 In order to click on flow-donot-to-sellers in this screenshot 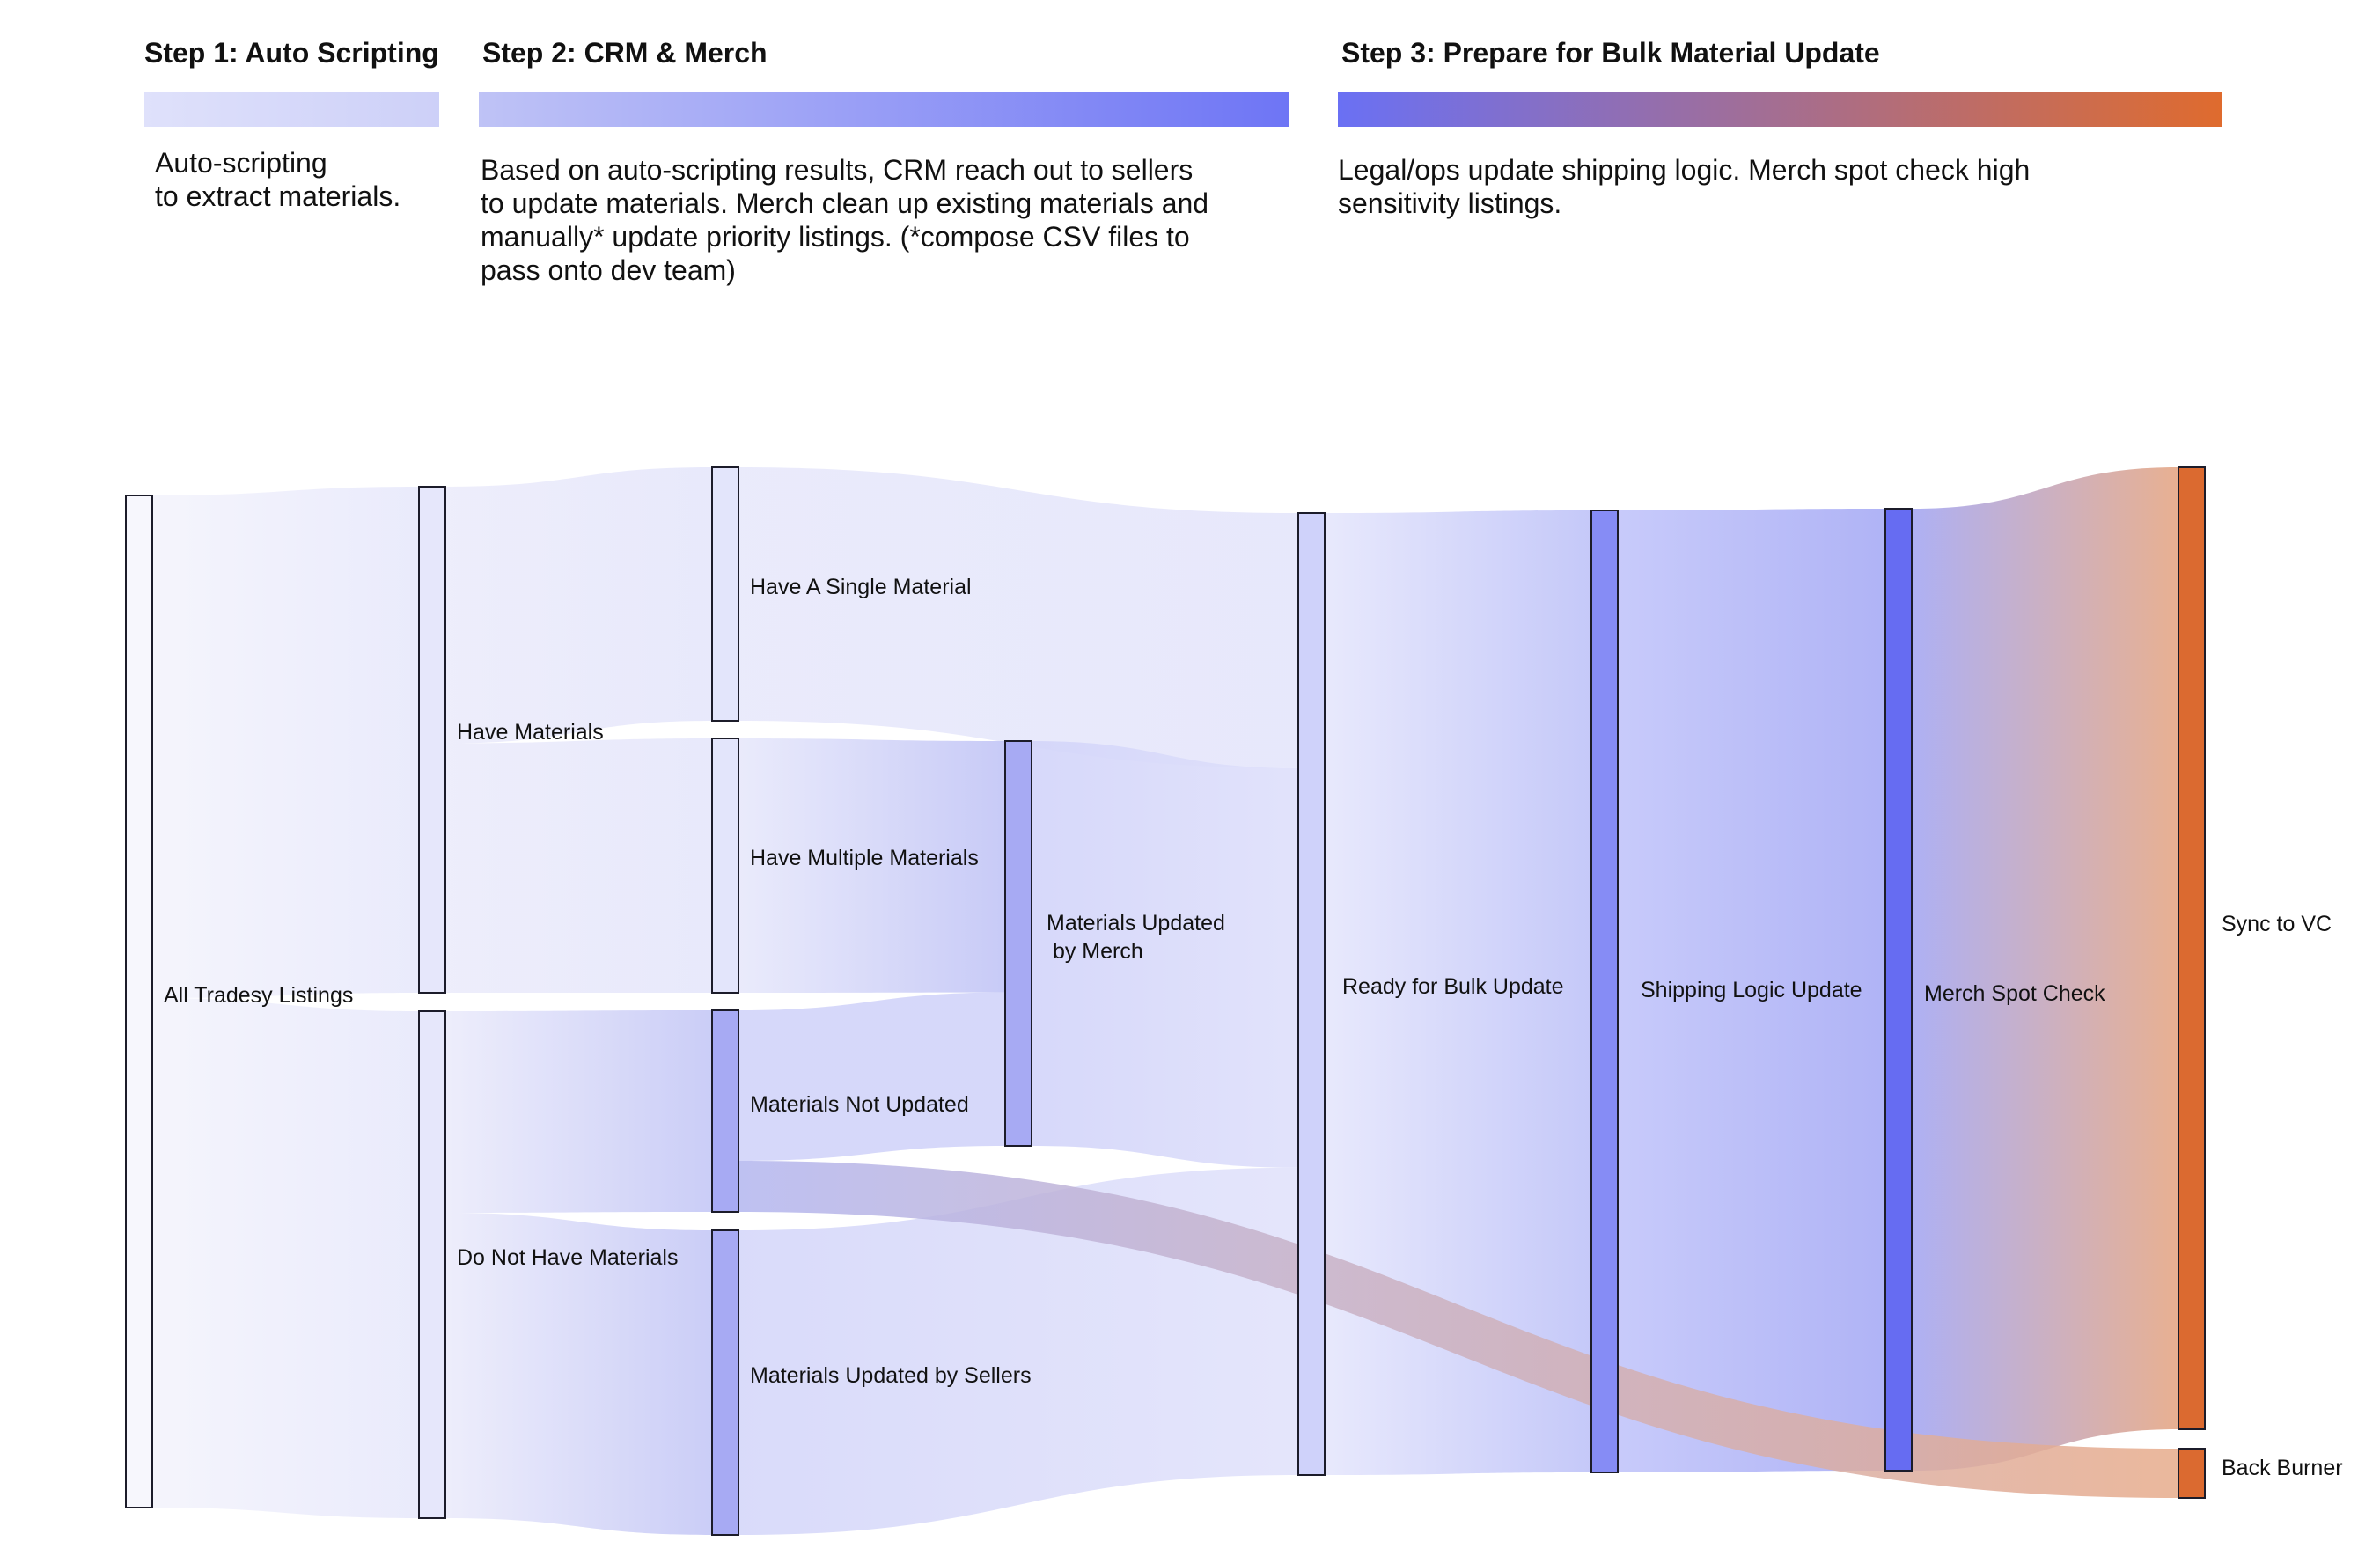, I will do `click(578, 1374)`.